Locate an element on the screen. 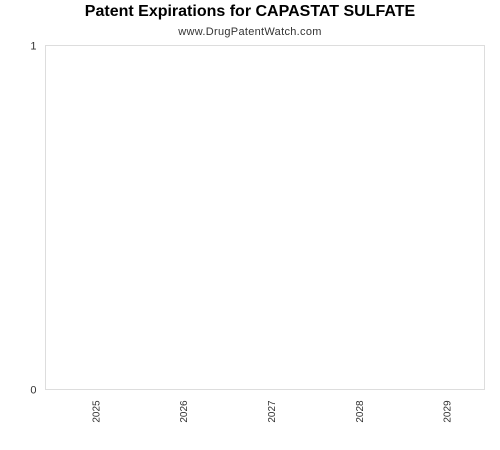  x-tick-label: 2026 is located at coordinates (184, 411).